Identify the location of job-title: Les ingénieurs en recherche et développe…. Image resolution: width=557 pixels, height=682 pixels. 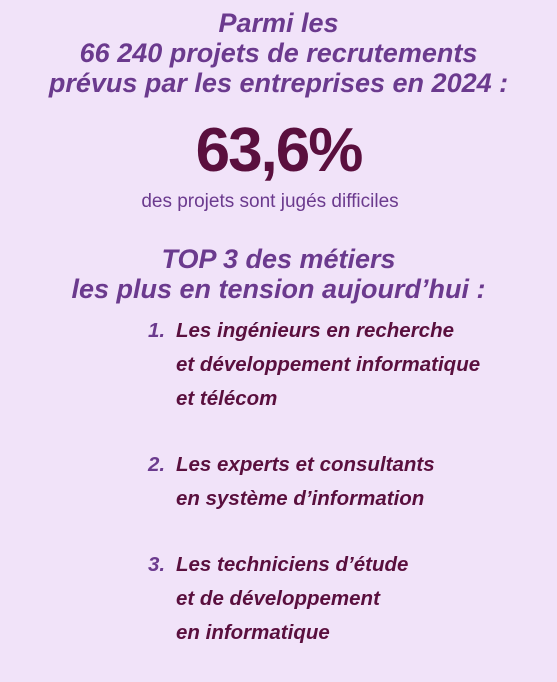
(328, 365).